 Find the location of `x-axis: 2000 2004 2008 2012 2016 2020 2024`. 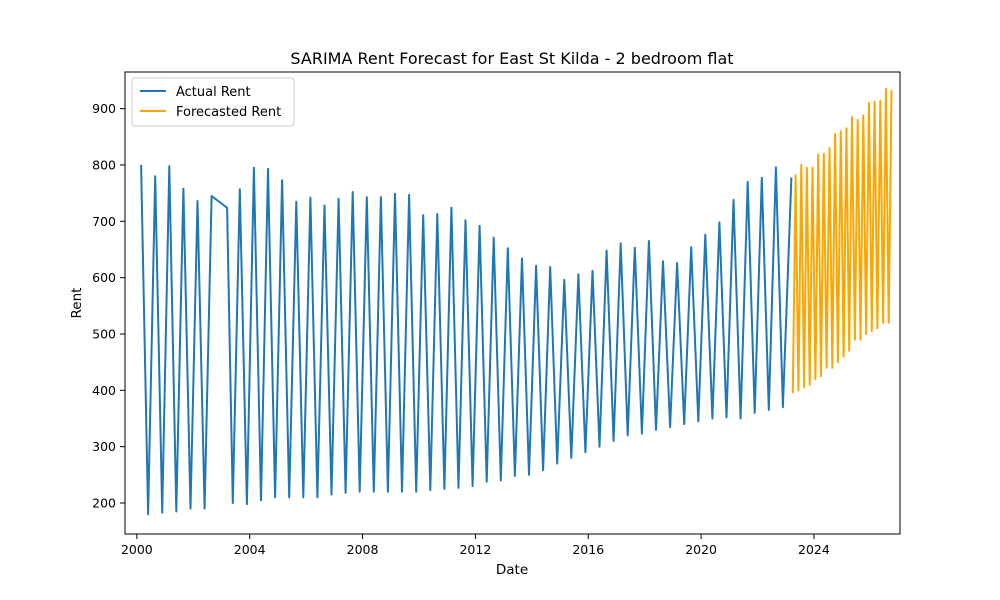

x-axis: 2000 2004 2008 2012 2016 2020 2024 is located at coordinates (475, 545).